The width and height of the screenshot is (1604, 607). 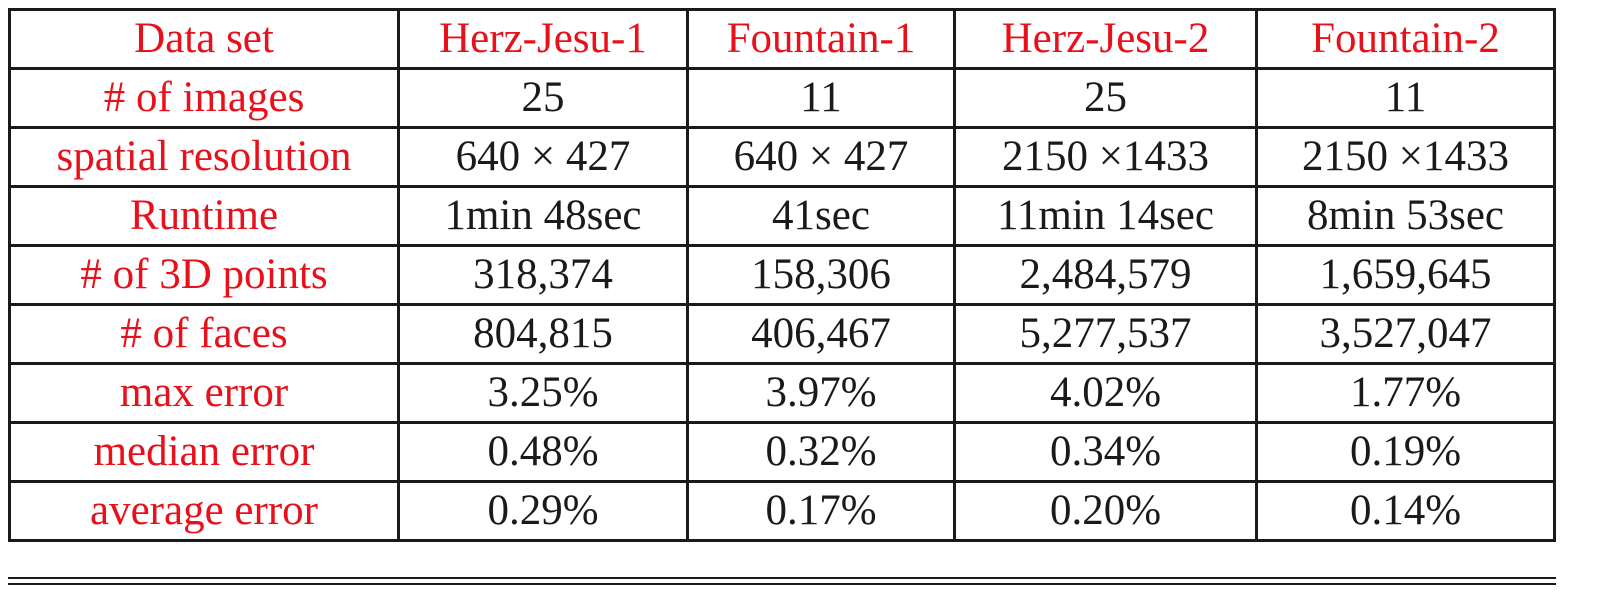 What do you see at coordinates (204, 452) in the screenshot?
I see `row-label: median error` at bounding box center [204, 452].